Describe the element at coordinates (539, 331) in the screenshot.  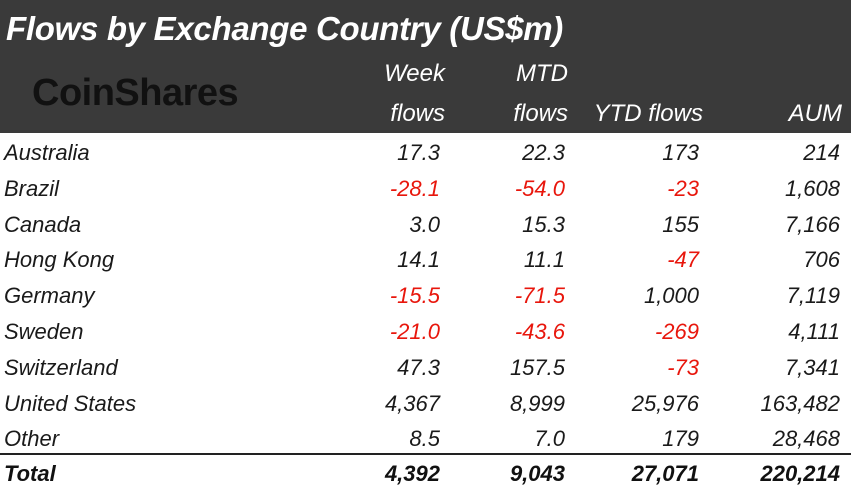
I see `mtd-flows: -43.6` at that location.